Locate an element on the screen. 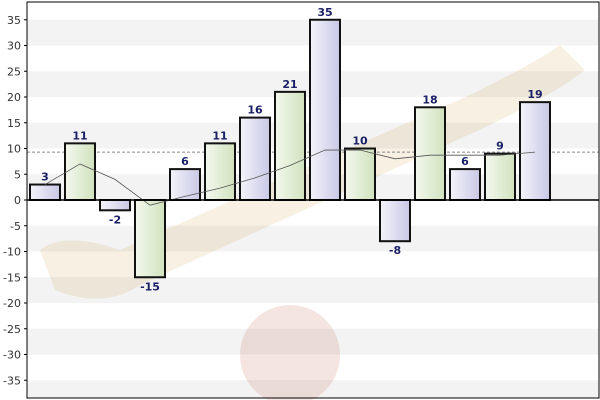 This screenshot has width=600, height=400. y-tick-label: 35 is located at coordinates (14, 20).